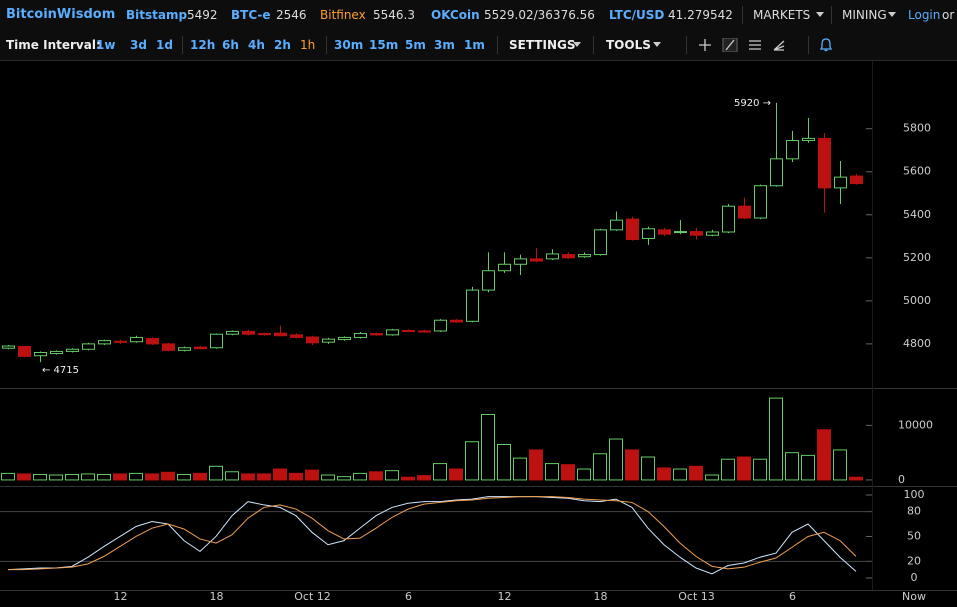 Image resolution: width=957 pixels, height=607 pixels. Describe the element at coordinates (637, 15) in the screenshot. I see `ticker-name: LTC/USD` at that location.